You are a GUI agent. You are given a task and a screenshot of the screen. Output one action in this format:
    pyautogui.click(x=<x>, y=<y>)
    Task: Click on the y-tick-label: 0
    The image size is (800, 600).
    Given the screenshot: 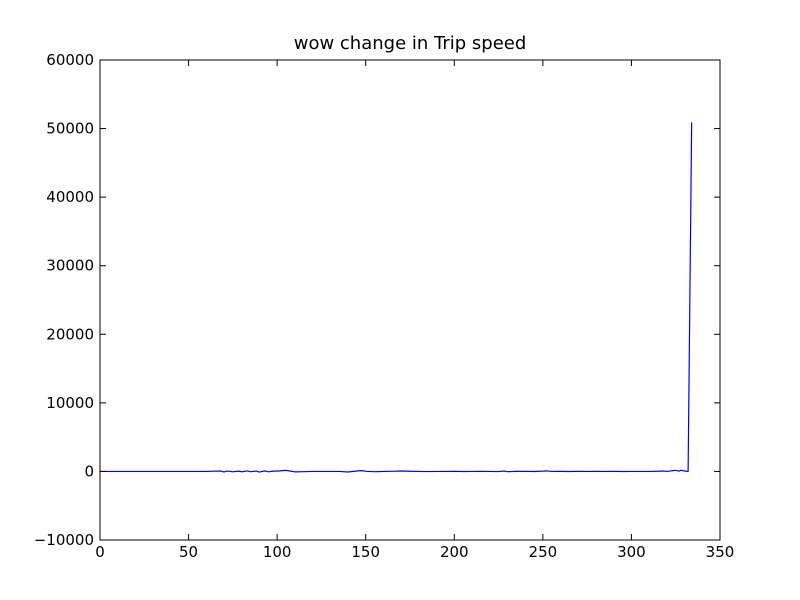 What is the action you would take?
    pyautogui.click(x=89, y=471)
    